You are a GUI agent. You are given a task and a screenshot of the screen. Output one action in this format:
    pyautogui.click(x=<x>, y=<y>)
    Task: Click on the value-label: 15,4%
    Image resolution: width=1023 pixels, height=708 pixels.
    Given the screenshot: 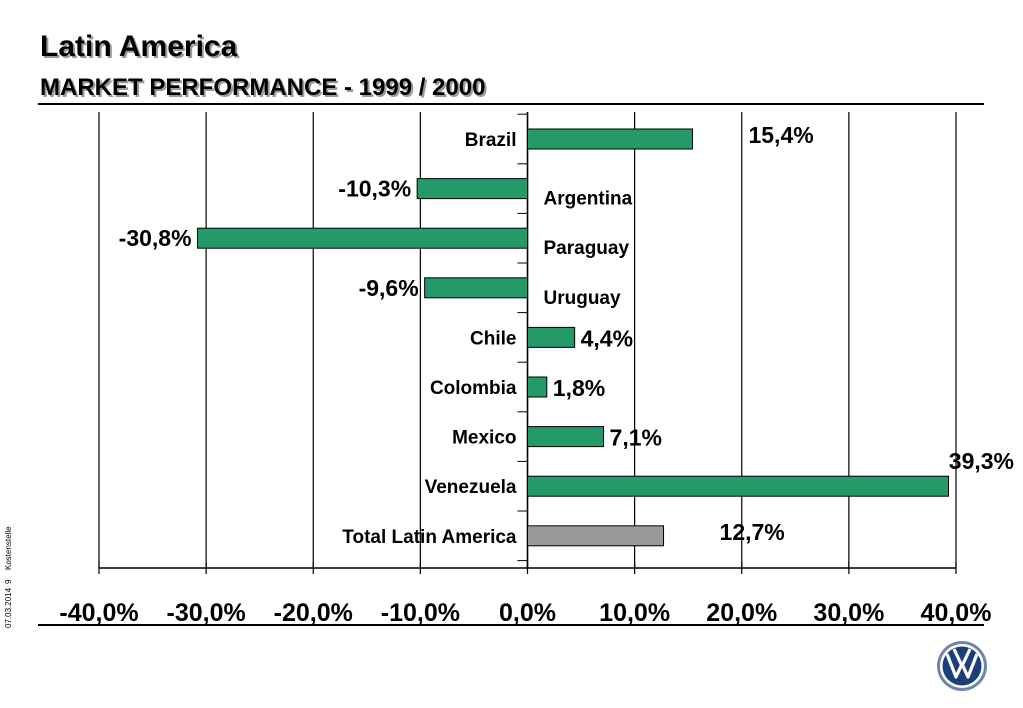 What is the action you would take?
    pyautogui.click(x=780, y=135)
    